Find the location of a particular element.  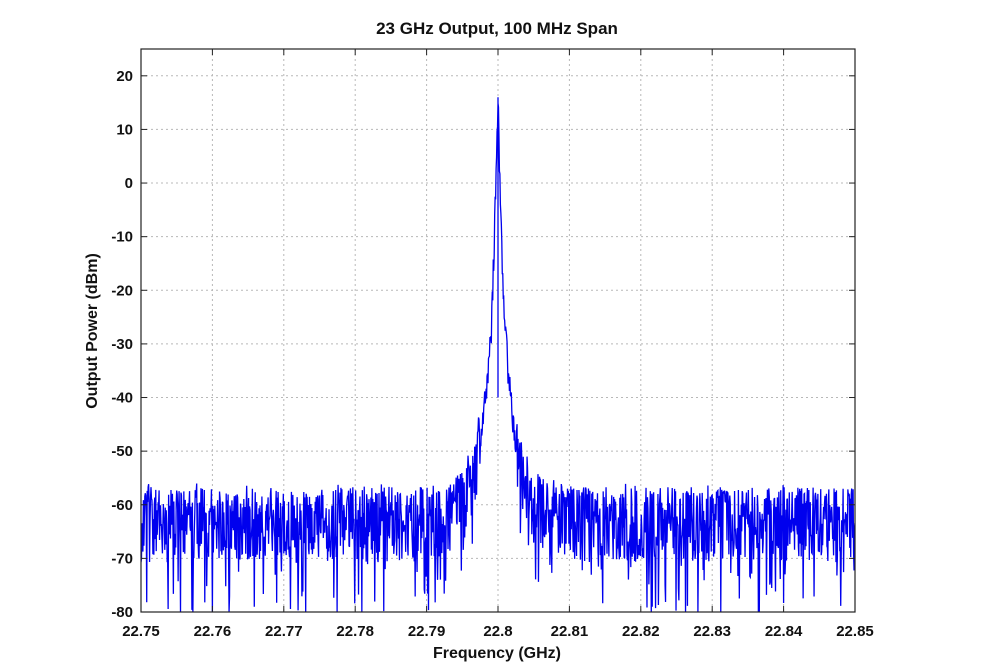

x-tick-label: 22.8 is located at coordinates (497, 631).